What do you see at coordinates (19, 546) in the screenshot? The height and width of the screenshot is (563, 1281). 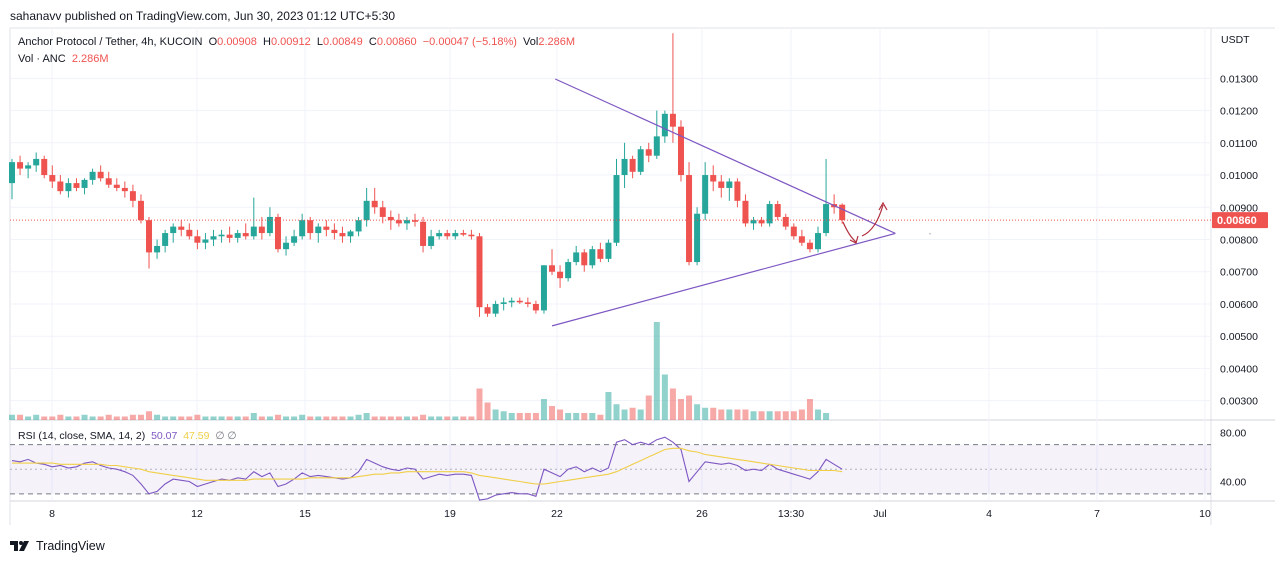 I see `tradingview-logo-icon` at bounding box center [19, 546].